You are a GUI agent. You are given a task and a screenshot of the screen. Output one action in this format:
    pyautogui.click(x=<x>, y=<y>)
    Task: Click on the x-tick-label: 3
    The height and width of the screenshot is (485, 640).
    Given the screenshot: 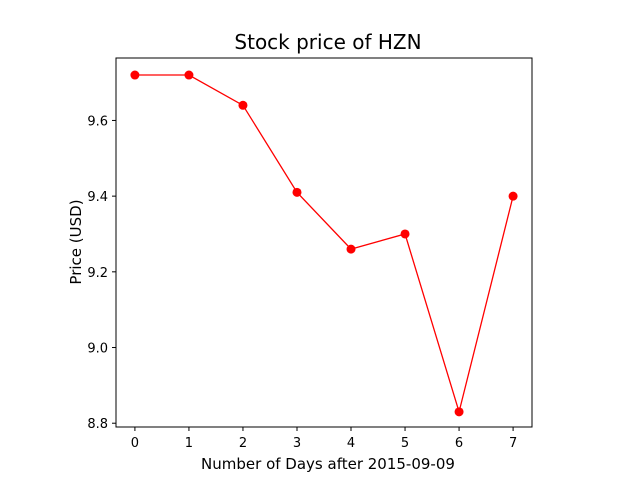 What is the action you would take?
    pyautogui.click(x=297, y=443)
    